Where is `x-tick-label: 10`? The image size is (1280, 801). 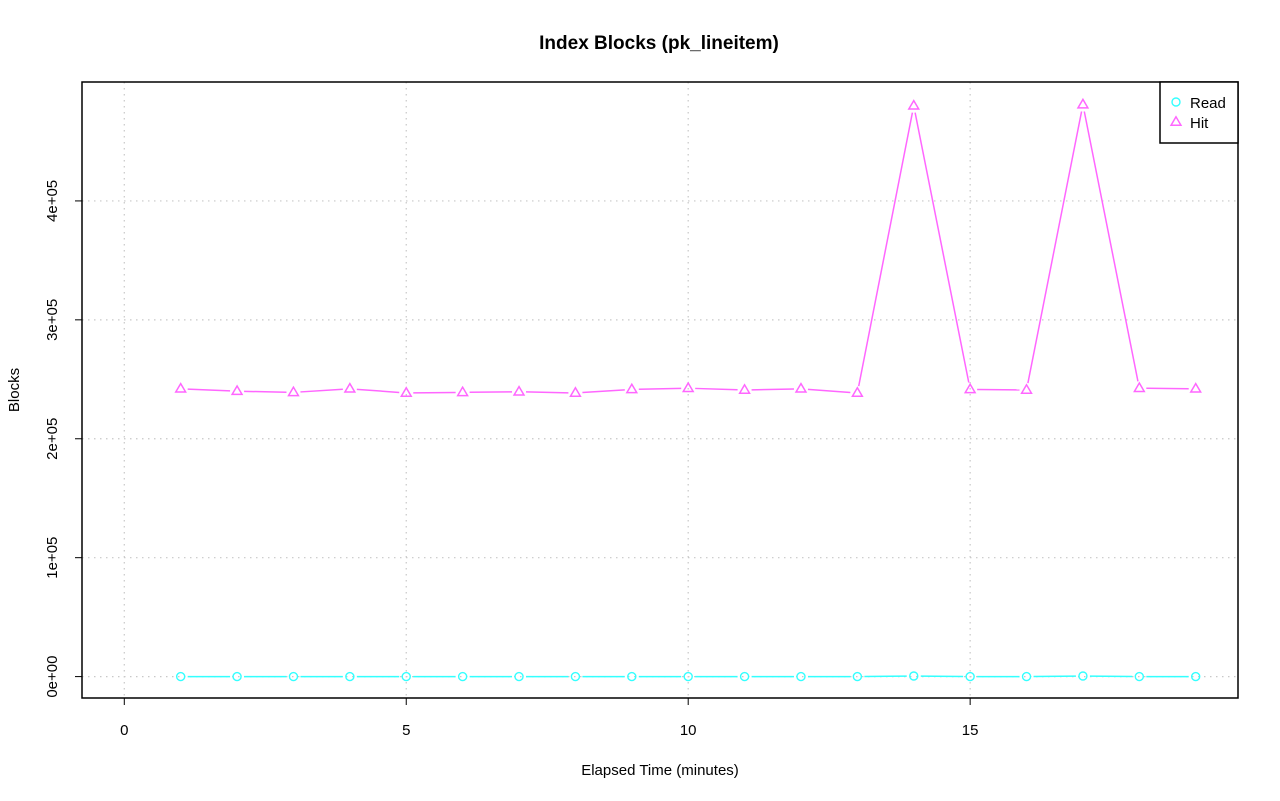 x-tick-label: 10 is located at coordinates (688, 730).